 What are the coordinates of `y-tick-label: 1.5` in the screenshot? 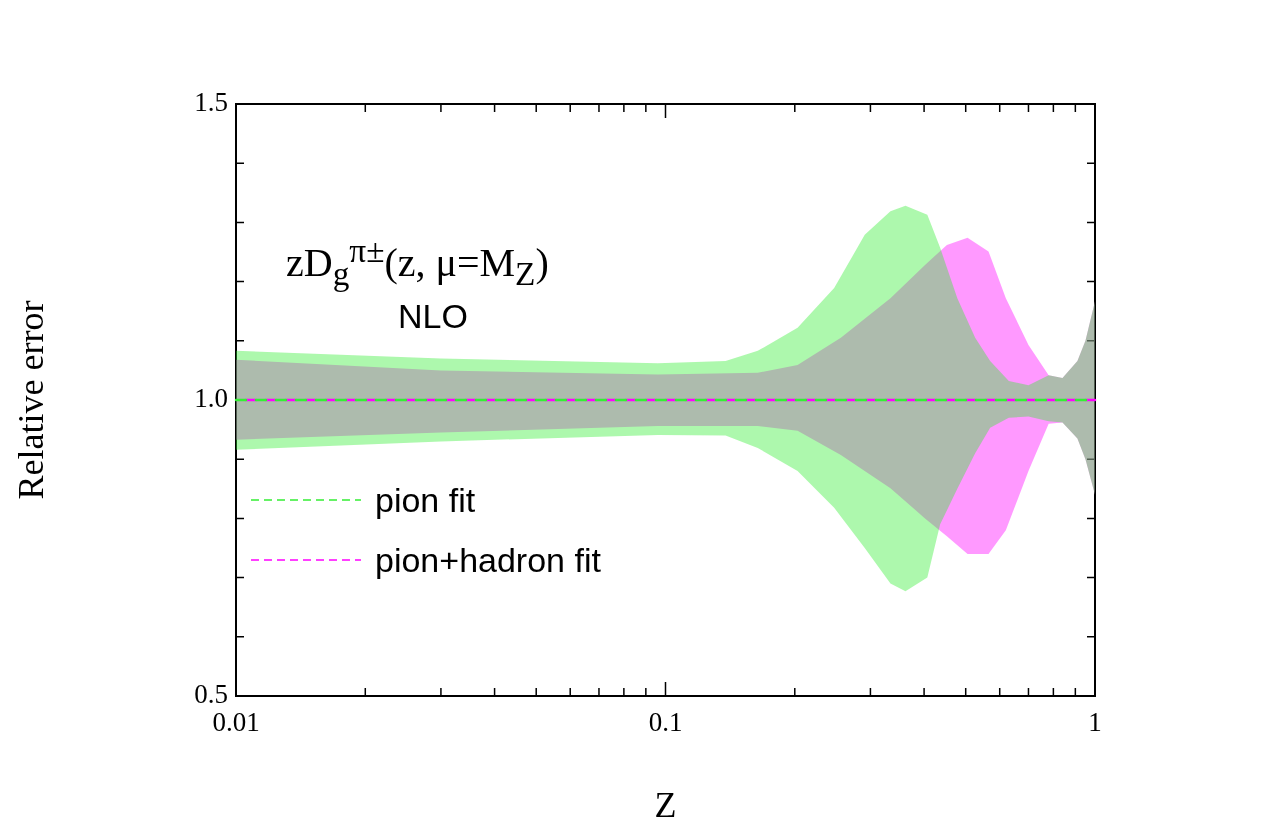 It's located at (211, 102).